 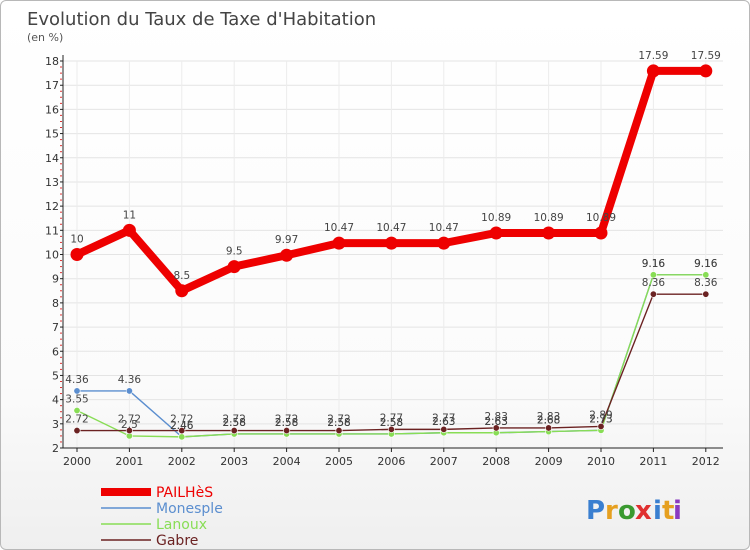 I want to click on data-label-Gabre-2001: 2.72, so click(x=129, y=420).